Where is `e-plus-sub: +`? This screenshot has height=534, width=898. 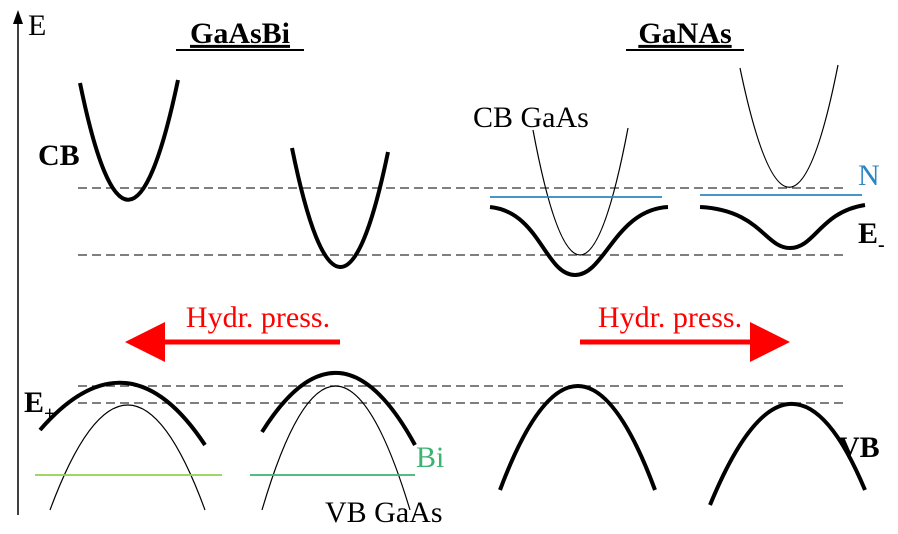
e-plus-sub: + is located at coordinates (49, 414).